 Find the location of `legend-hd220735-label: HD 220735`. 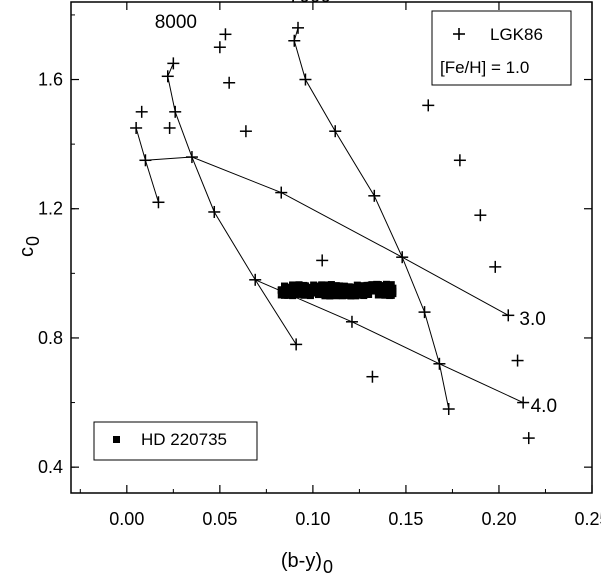

legend-hd220735-label: HD 220735 is located at coordinates (184, 439).